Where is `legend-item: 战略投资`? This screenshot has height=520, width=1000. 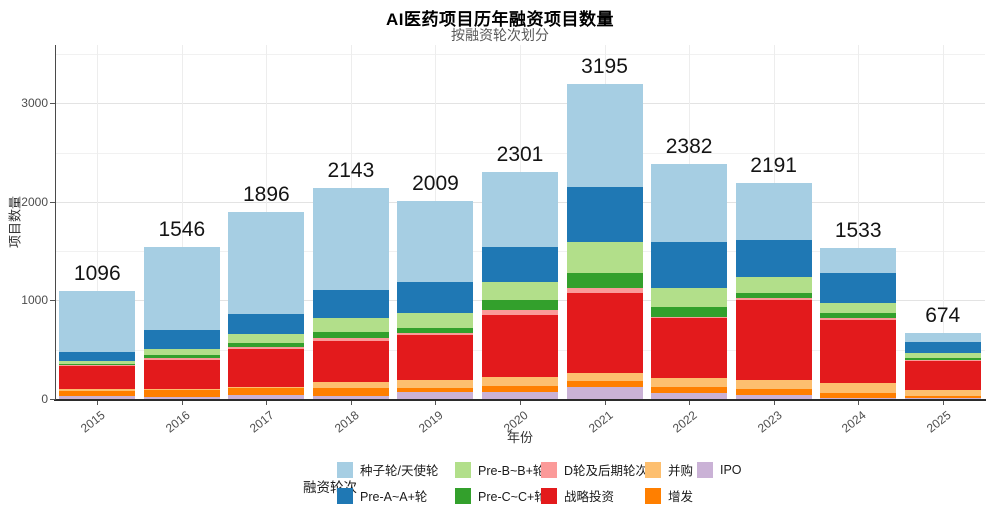 legend-item: 战略投资 is located at coordinates (577, 495).